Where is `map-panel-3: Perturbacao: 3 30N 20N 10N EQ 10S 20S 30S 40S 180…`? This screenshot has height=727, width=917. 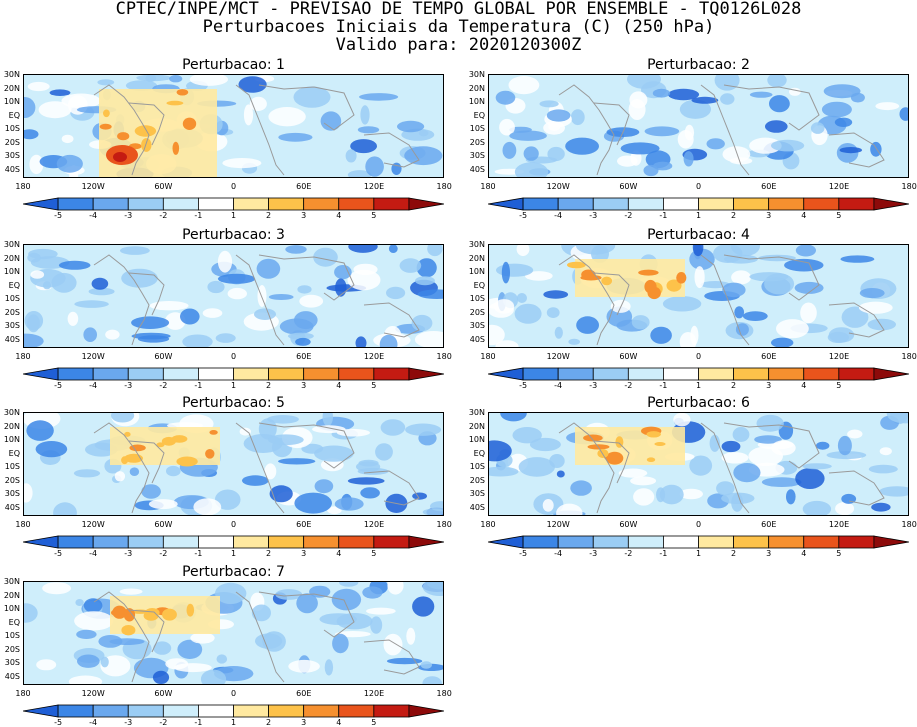 map-panel-3: Perturbacao: 3 30N 20N 10N EQ 10S 20S 30S 40S 180… is located at coordinates (226, 309).